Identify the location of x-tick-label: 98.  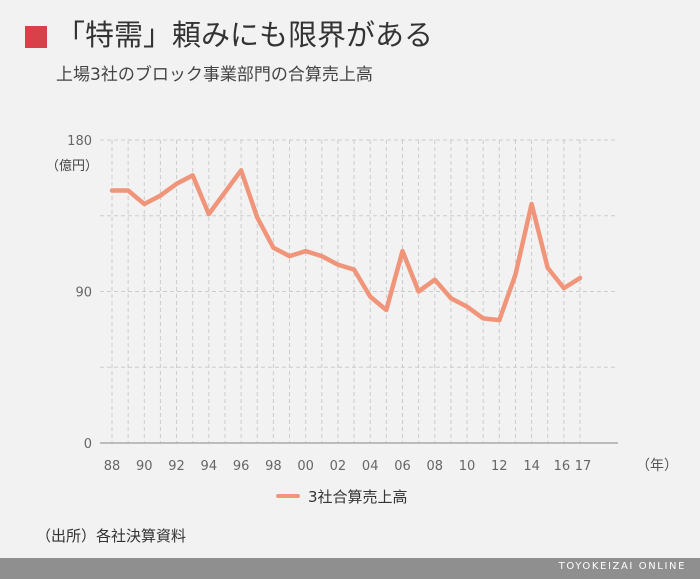
(273, 466).